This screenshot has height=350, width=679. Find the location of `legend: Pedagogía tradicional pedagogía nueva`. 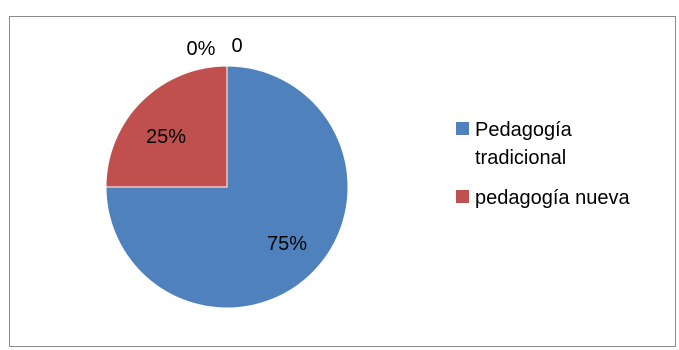

legend: Pedagogía tradicional pedagogía nueva is located at coordinates (563, 170).